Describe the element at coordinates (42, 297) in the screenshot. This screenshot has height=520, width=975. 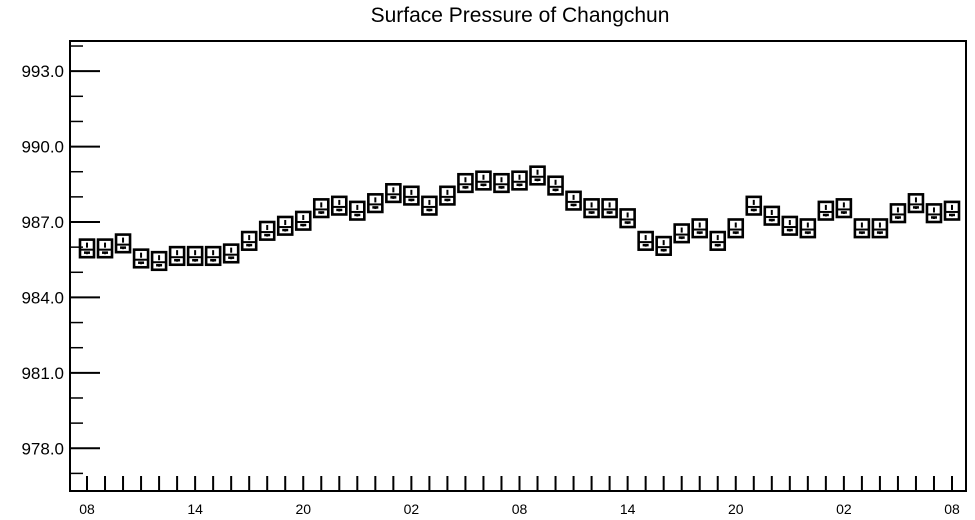
I see `y-tick-label: 984.0` at that location.